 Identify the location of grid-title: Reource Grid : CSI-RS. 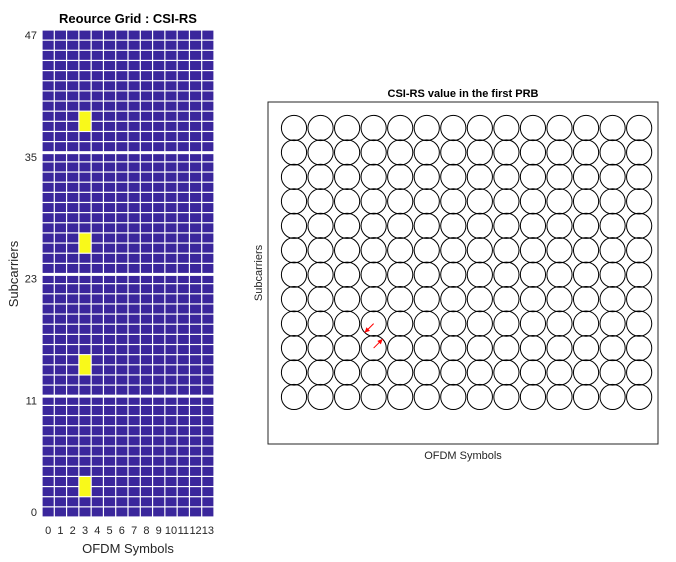
(128, 18).